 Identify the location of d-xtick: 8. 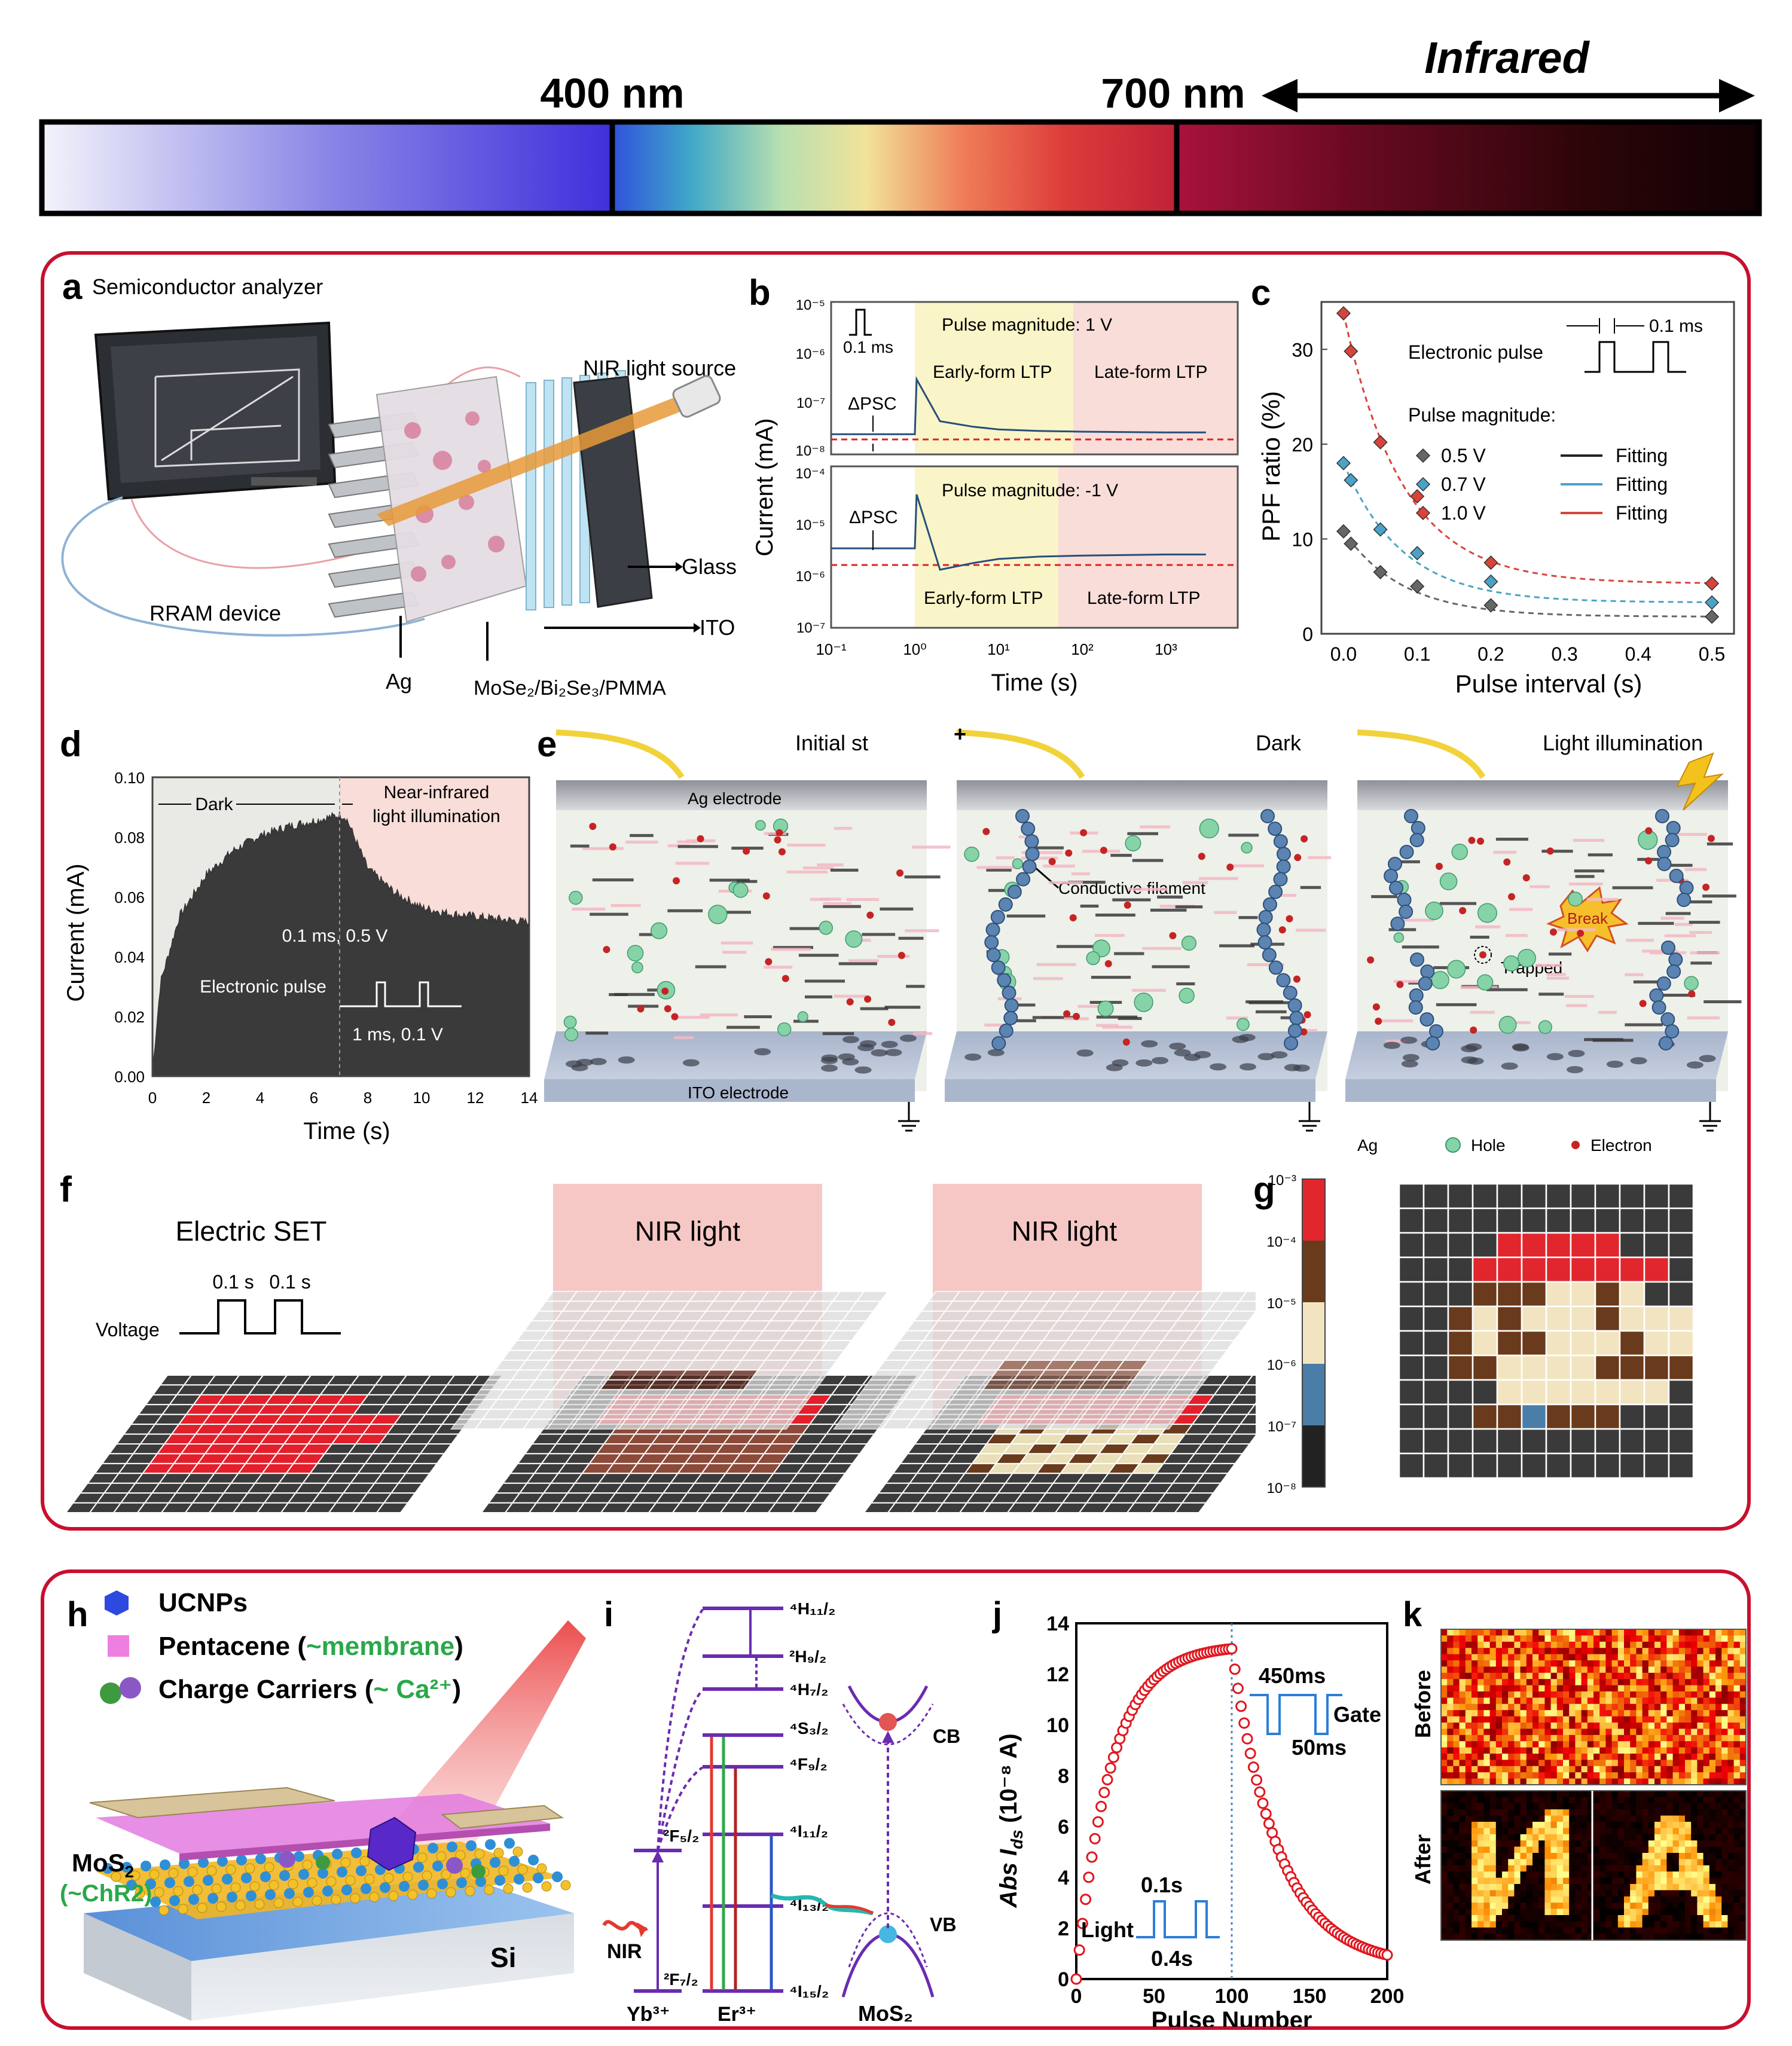
(368, 1098).